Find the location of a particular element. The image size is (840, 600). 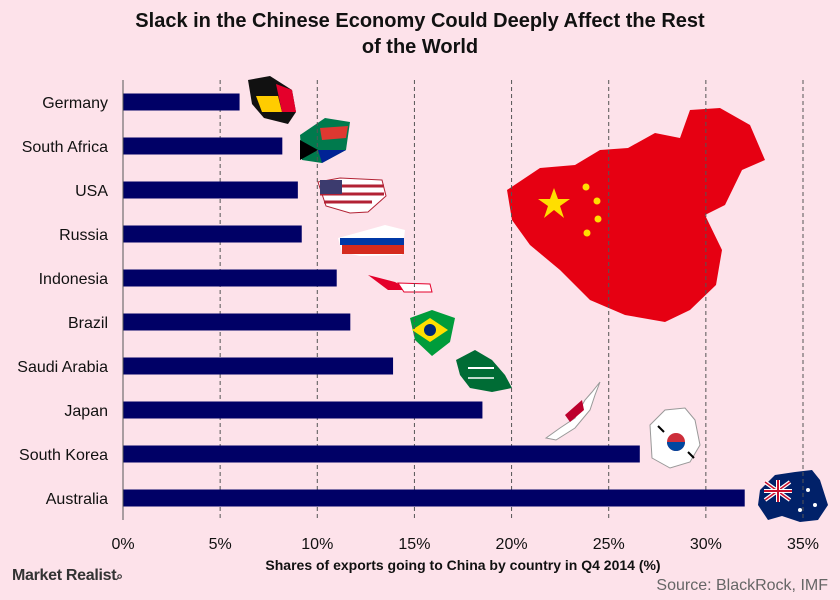

brazil-flag-icon is located at coordinates (432, 333).